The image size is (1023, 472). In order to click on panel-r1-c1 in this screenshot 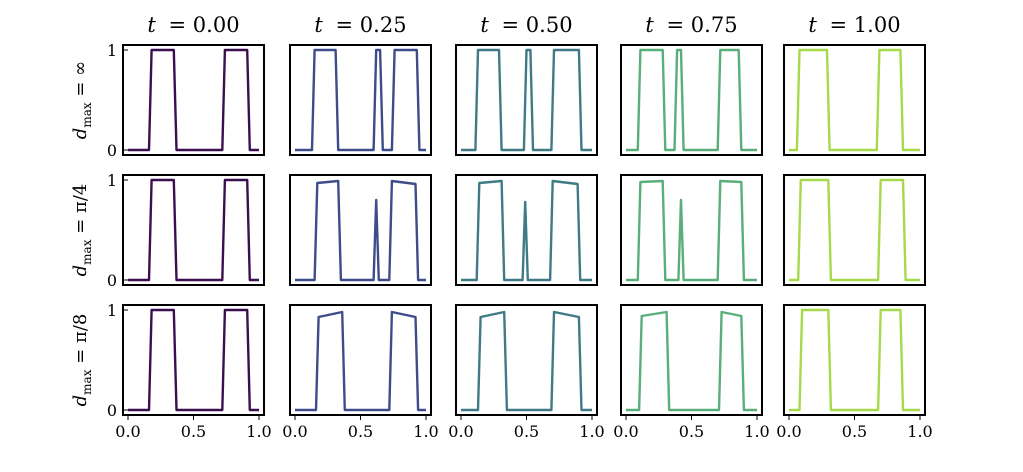, I will do `click(360, 230)`.